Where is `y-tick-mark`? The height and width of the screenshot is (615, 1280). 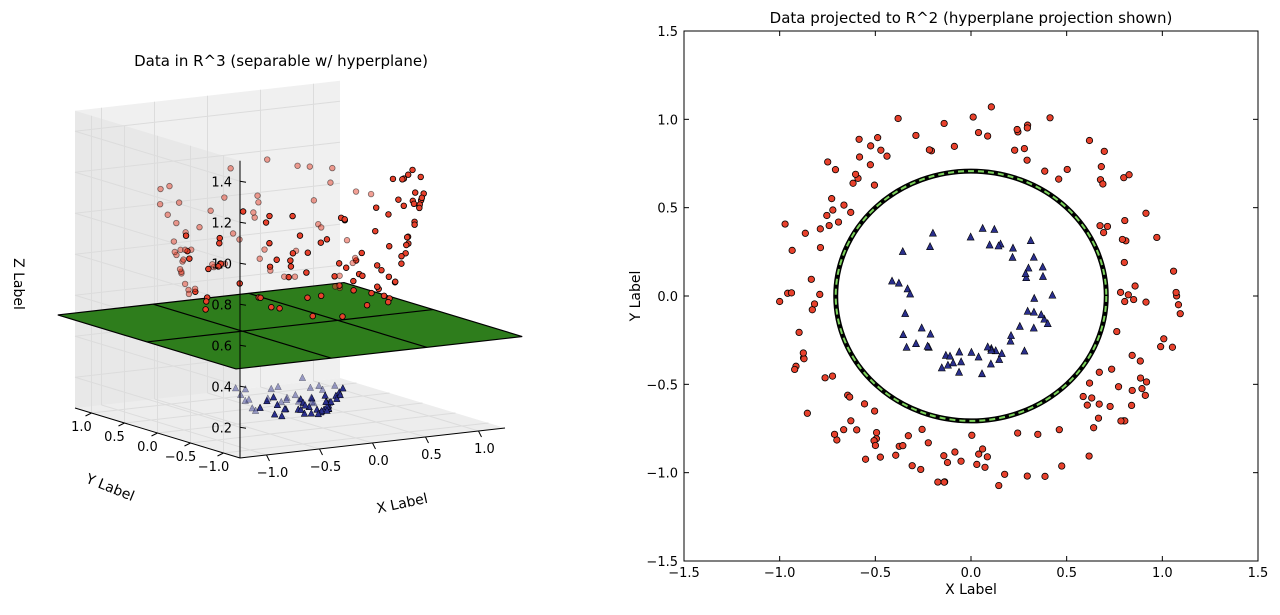 y-tick-mark is located at coordinates (88, 414).